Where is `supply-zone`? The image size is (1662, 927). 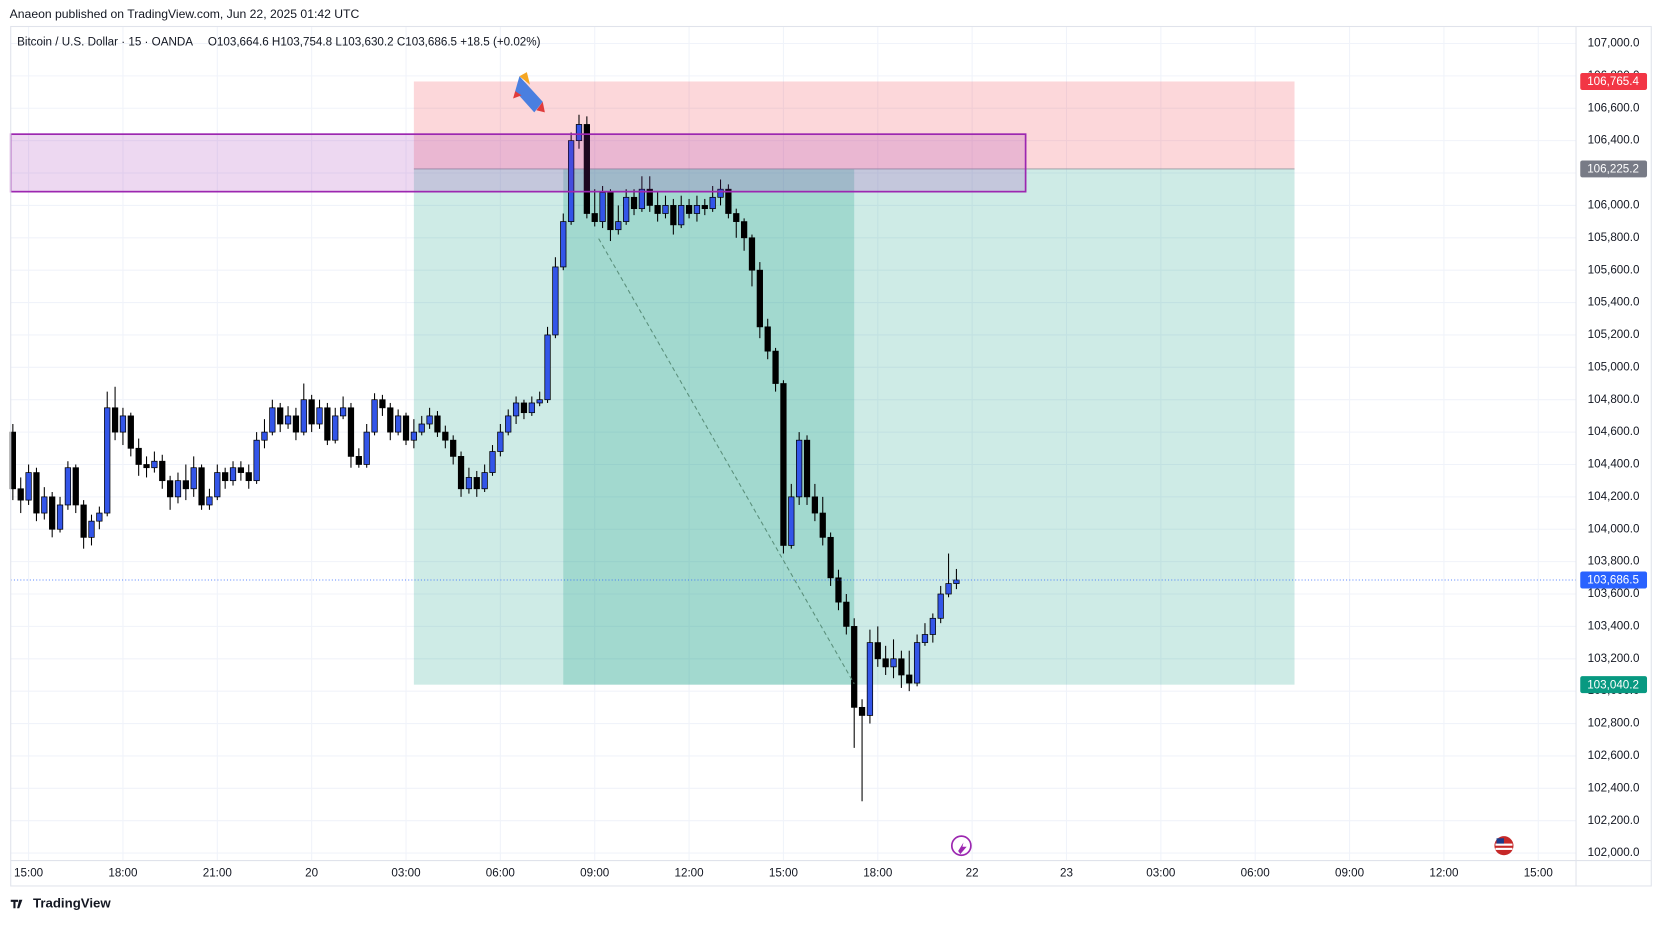
supply-zone is located at coordinates (518, 163).